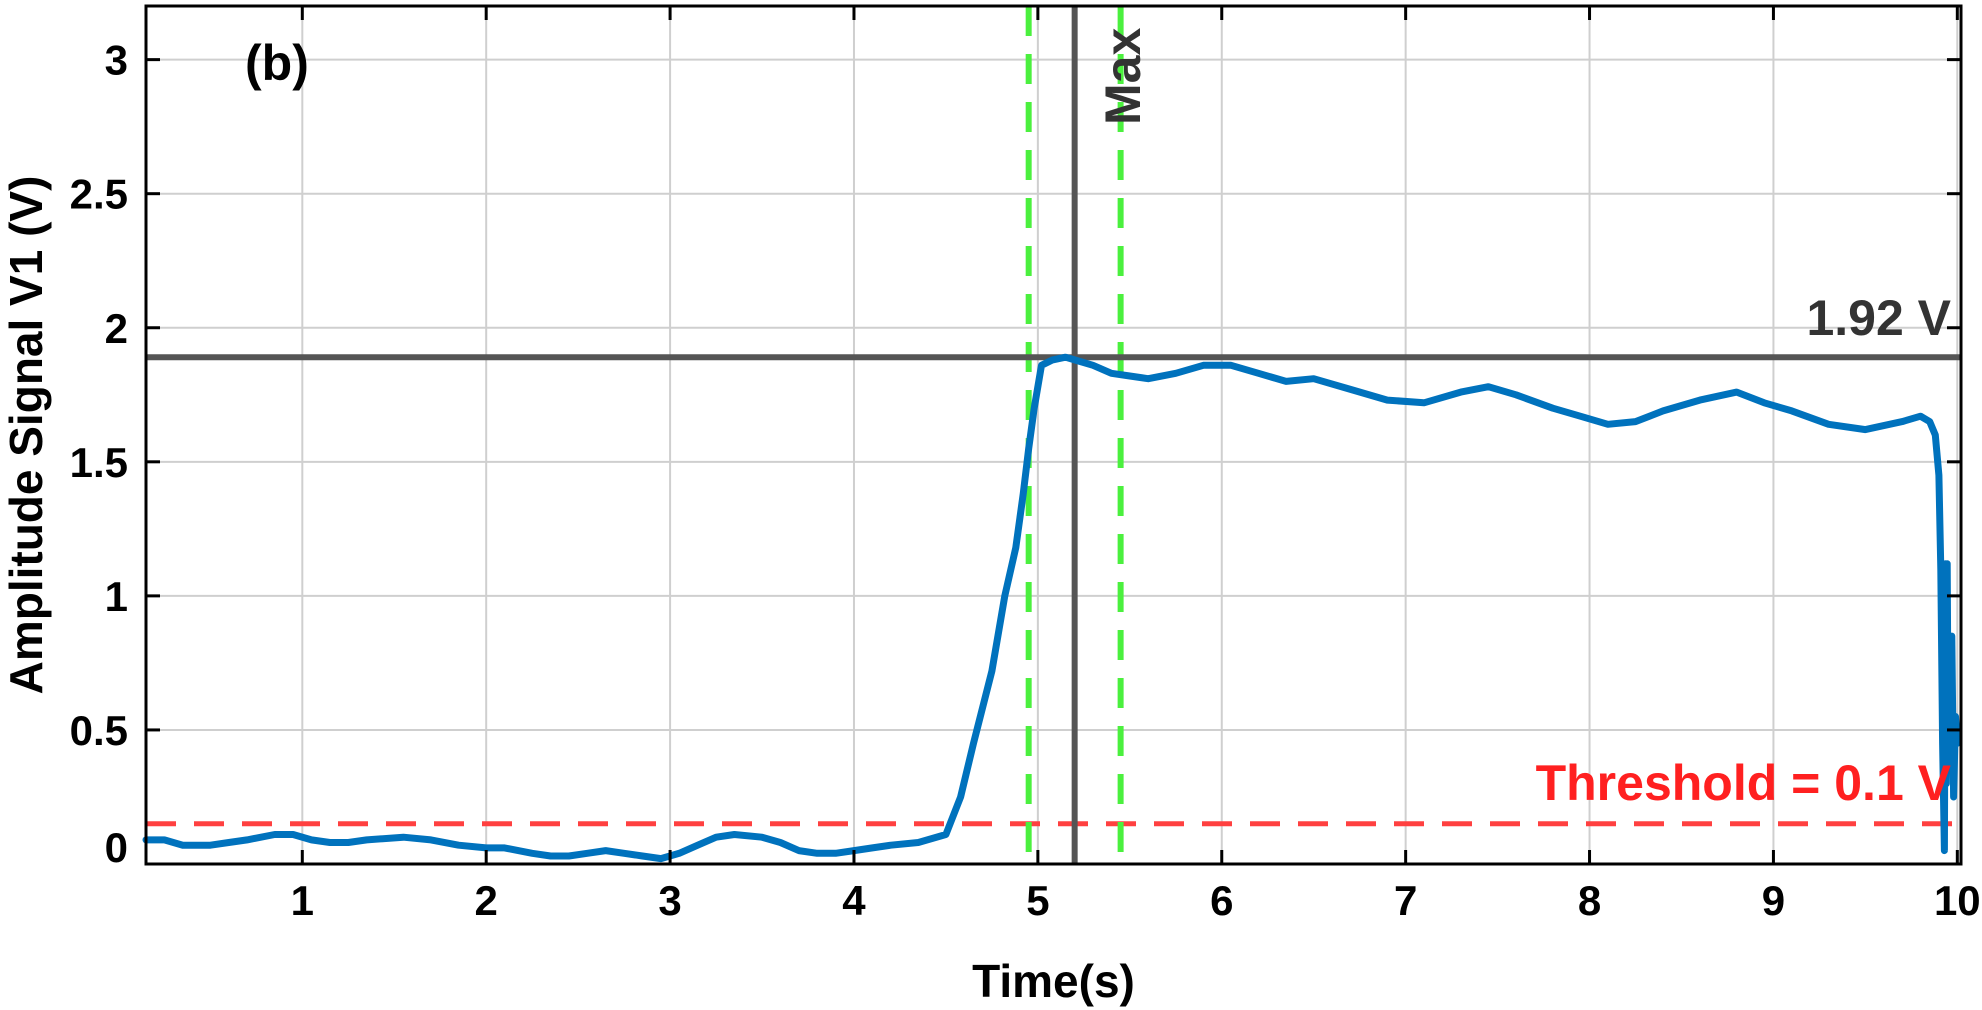 This screenshot has height=1010, width=1982. Describe the element at coordinates (1123, 76) in the screenshot. I see `max-label: Max` at that location.